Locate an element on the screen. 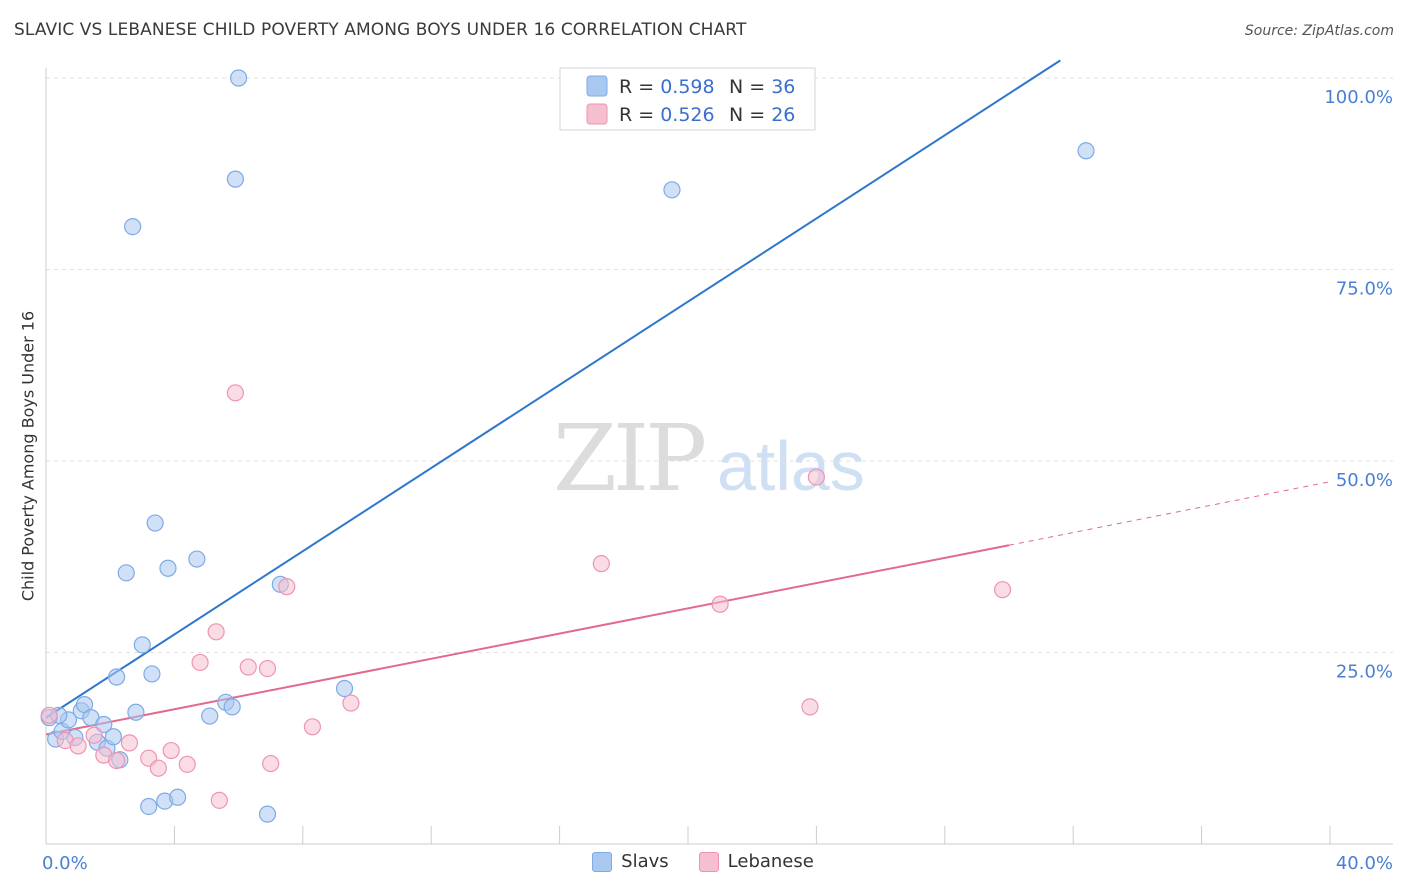 This screenshot has height=892, width=1406. x-ticks is located at coordinates (752, 835).